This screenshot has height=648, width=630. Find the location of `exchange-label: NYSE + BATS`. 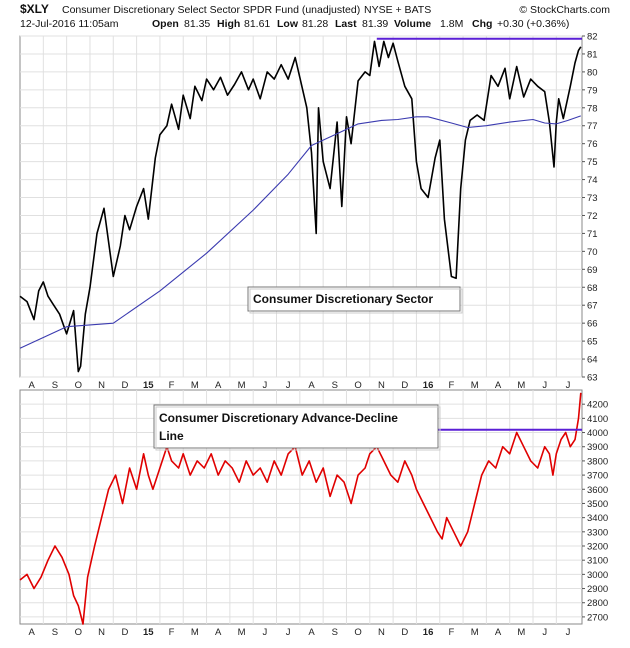

exchange-label: NYSE + BATS is located at coordinates (397, 10).